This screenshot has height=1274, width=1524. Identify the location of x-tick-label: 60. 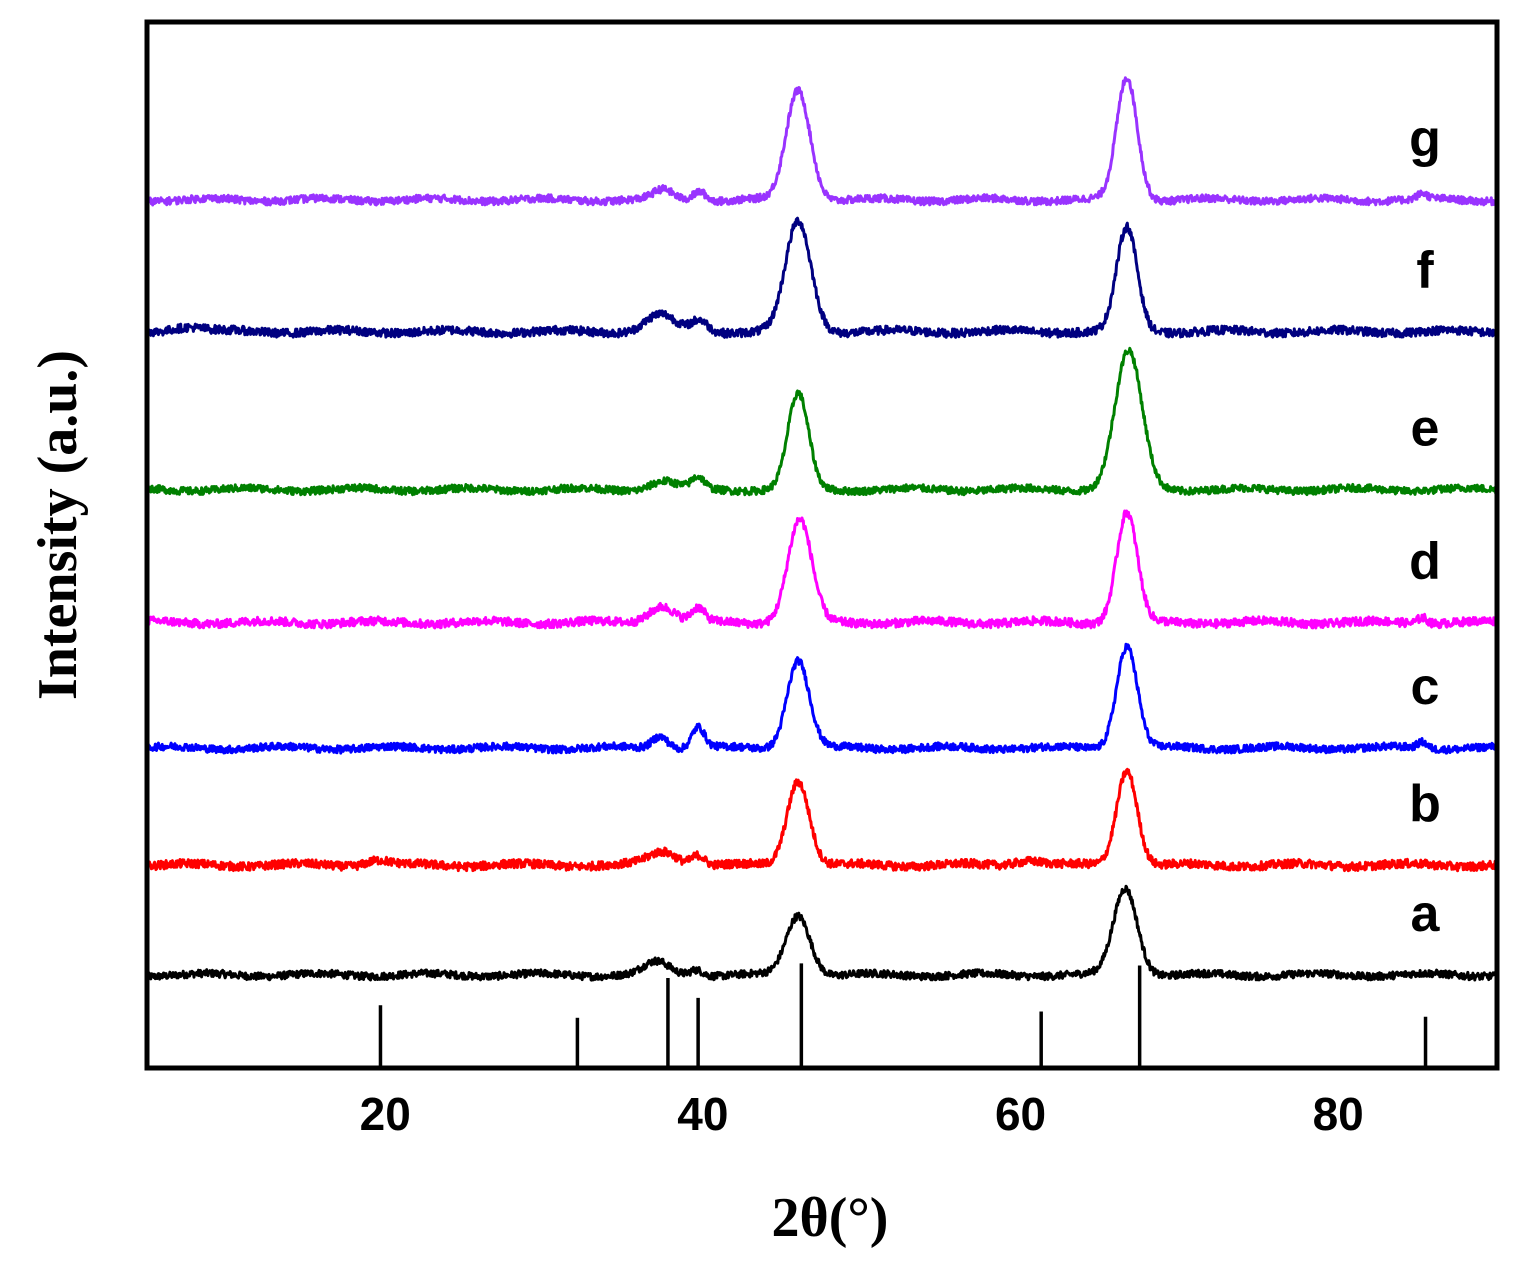
(1020, 1114).